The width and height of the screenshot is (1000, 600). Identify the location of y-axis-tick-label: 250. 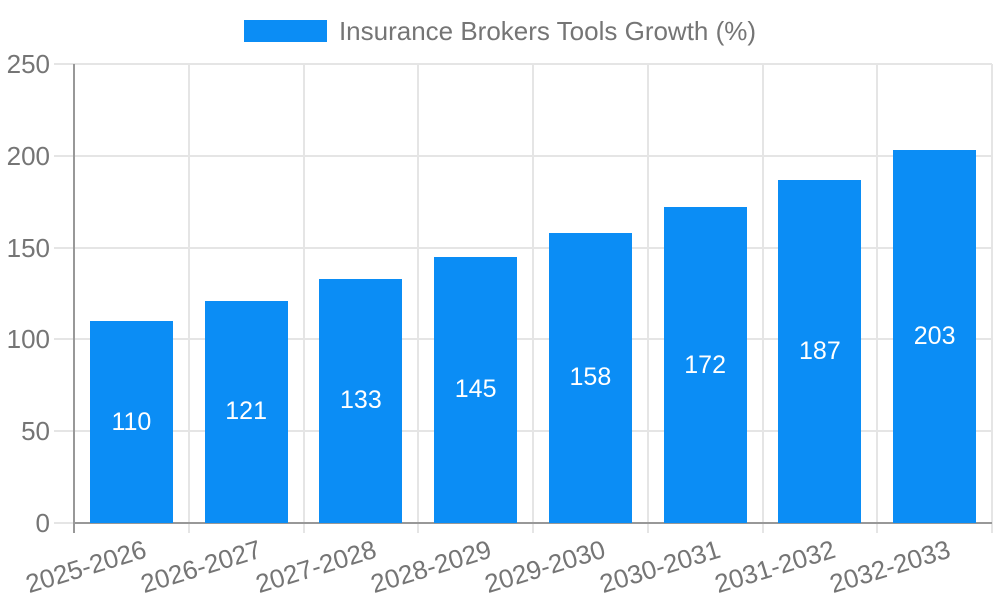
(28, 64).